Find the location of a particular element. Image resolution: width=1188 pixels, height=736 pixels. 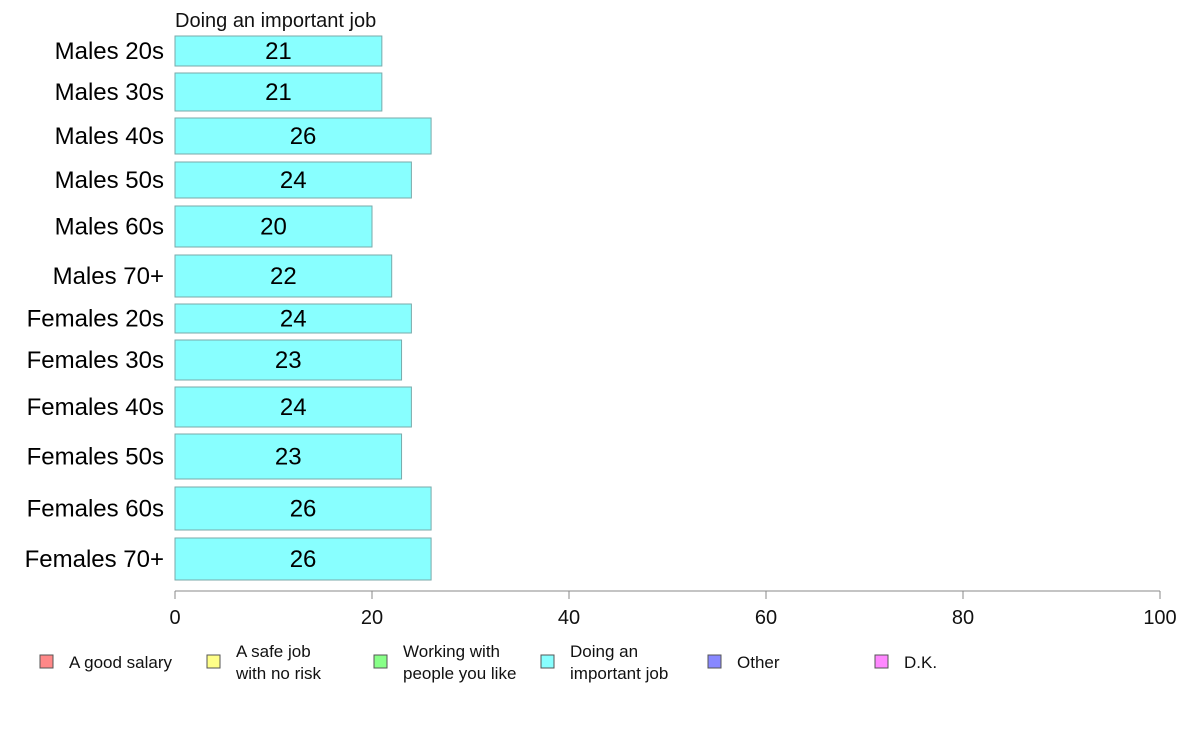

legend-label: with no risk is located at coordinates (278, 673).